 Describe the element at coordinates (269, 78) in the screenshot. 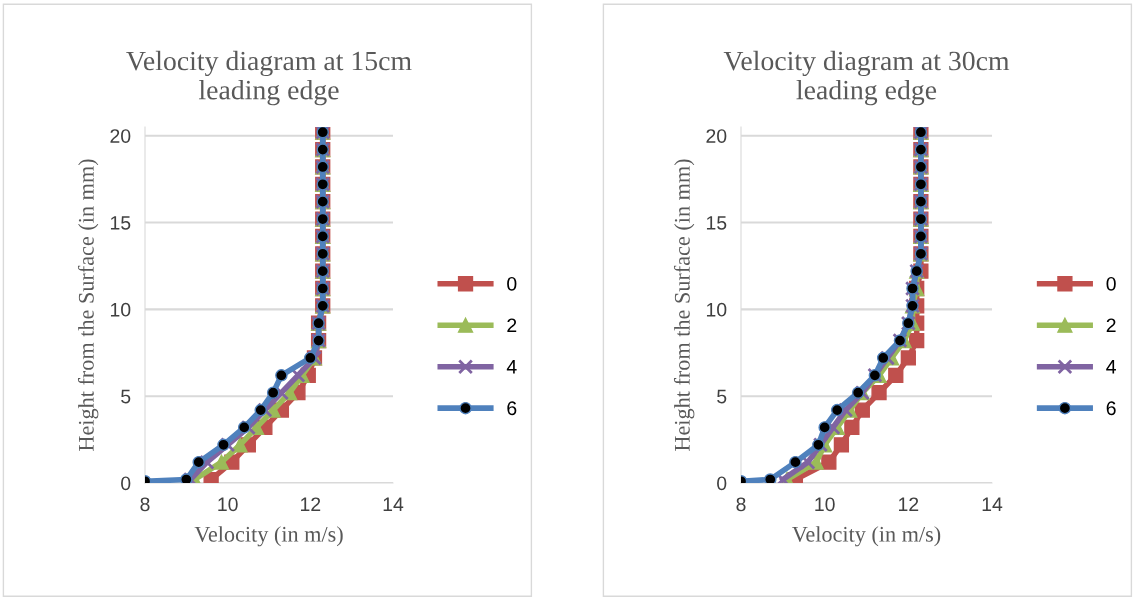

I see `chart-title: Velocity diagram at 15cm leading edge` at that location.